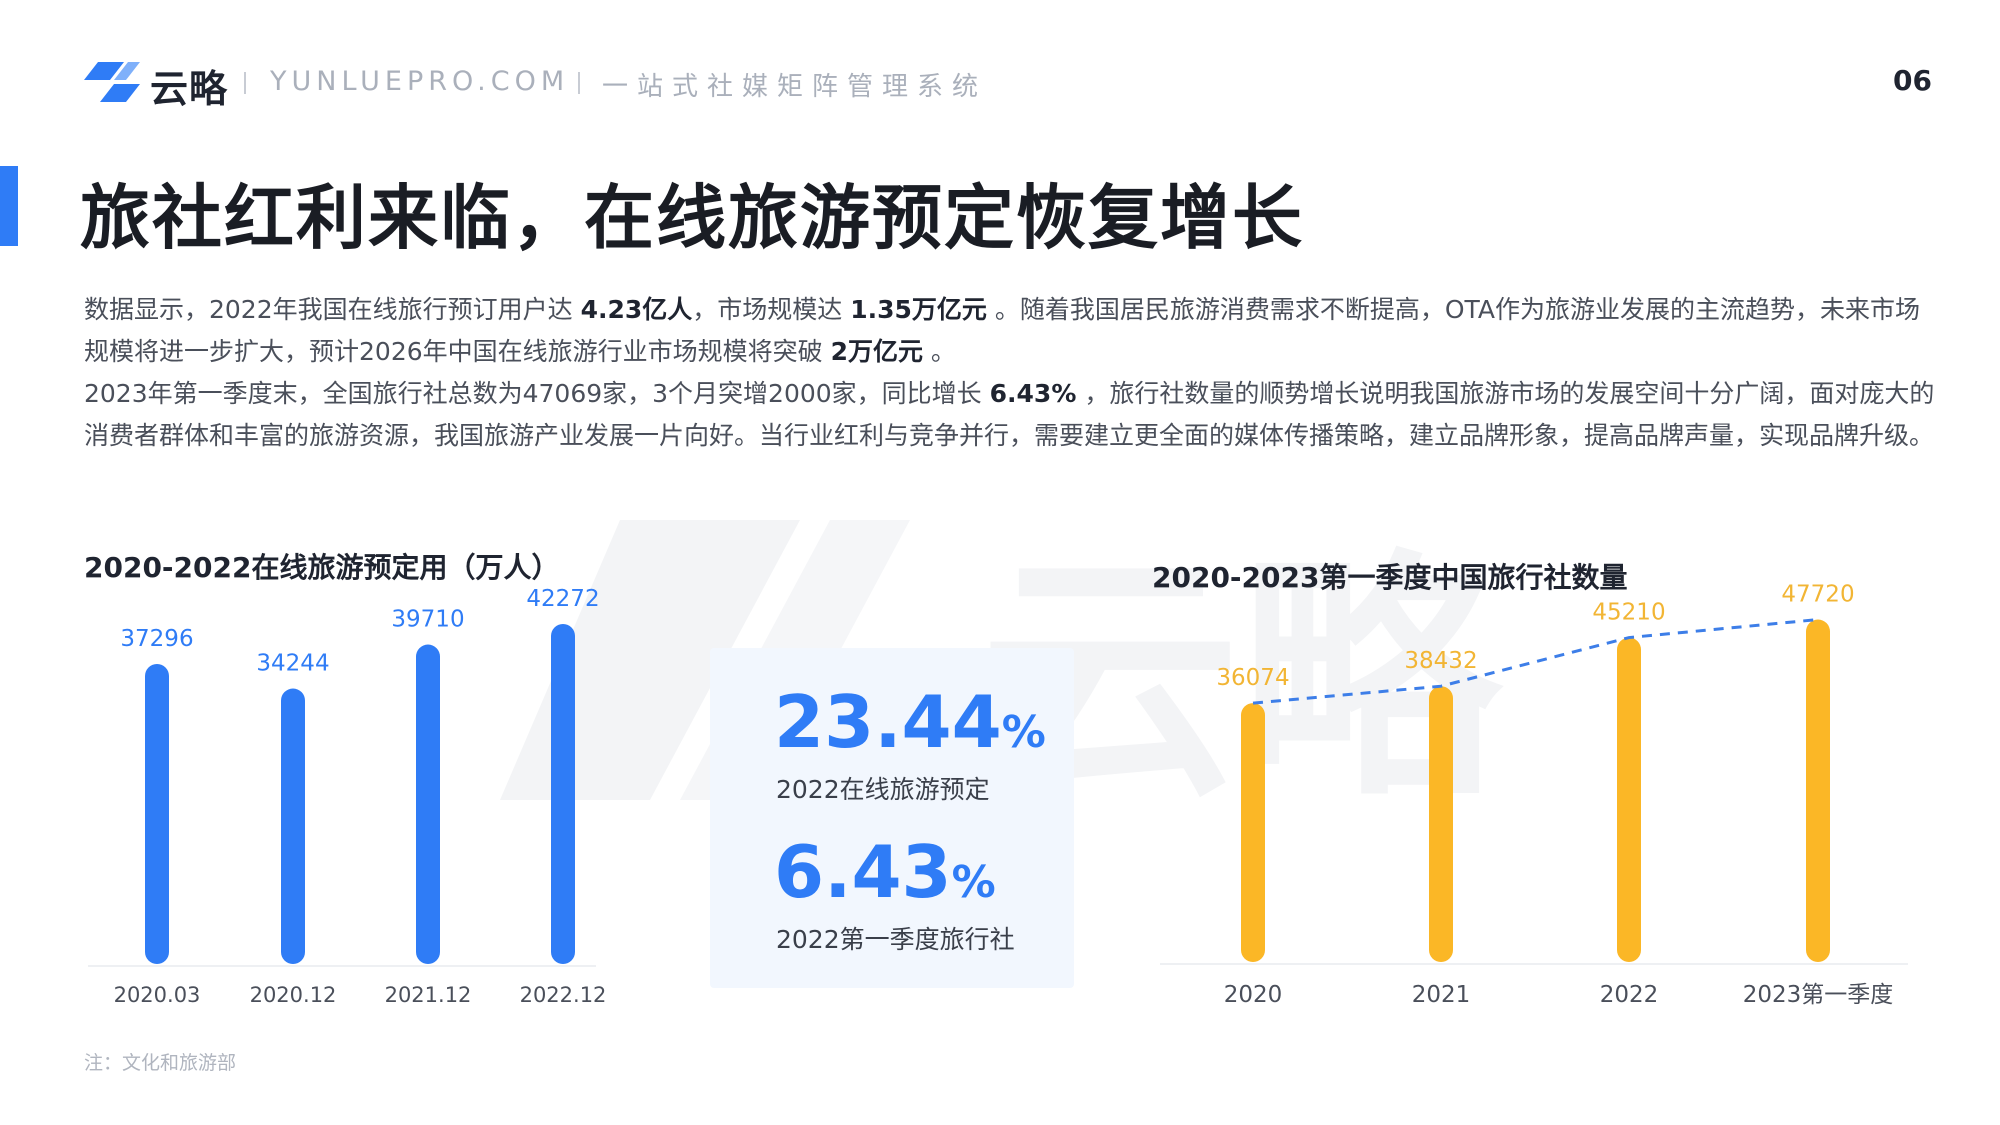  What do you see at coordinates (1912, 80) in the screenshot?
I see `page-number: 06` at bounding box center [1912, 80].